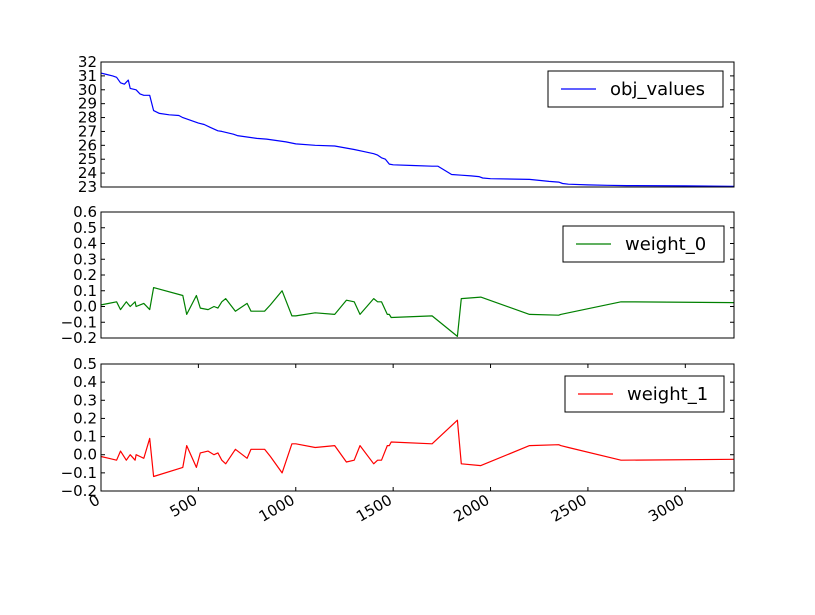 This screenshot has height=615, width=815. What do you see at coordinates (87, 90) in the screenshot?
I see `y-tick-label: 30` at bounding box center [87, 90].